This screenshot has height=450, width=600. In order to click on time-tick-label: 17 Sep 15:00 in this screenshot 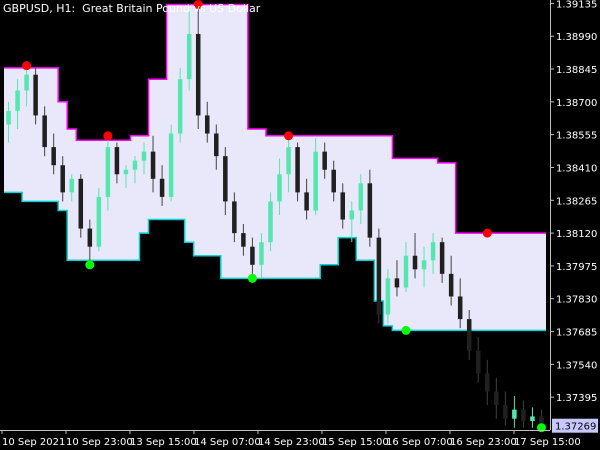, I will do `click(547, 442)`.